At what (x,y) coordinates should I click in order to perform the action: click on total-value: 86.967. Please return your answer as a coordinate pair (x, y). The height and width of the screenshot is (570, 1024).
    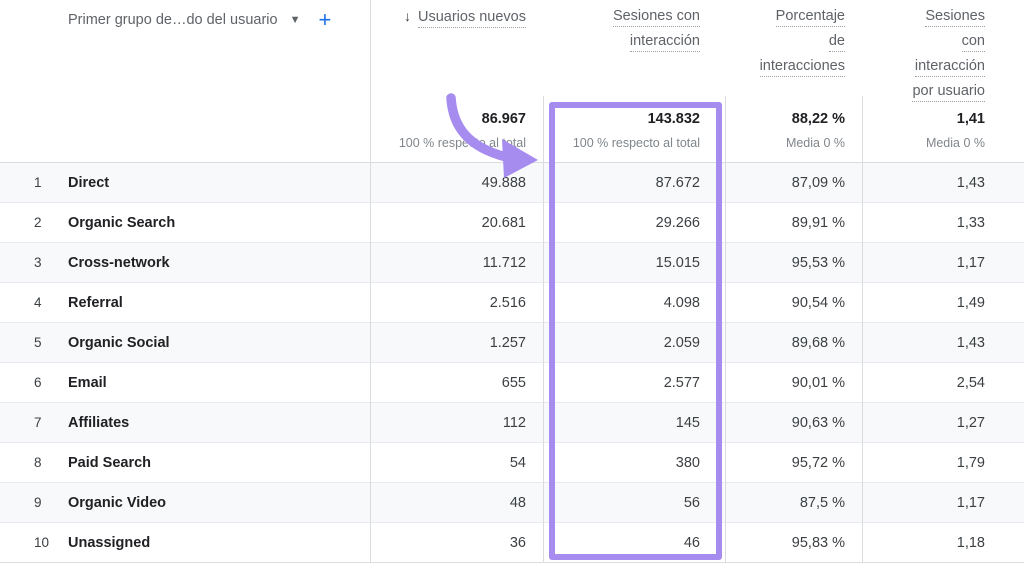
    Looking at the image, I should click on (503, 119).